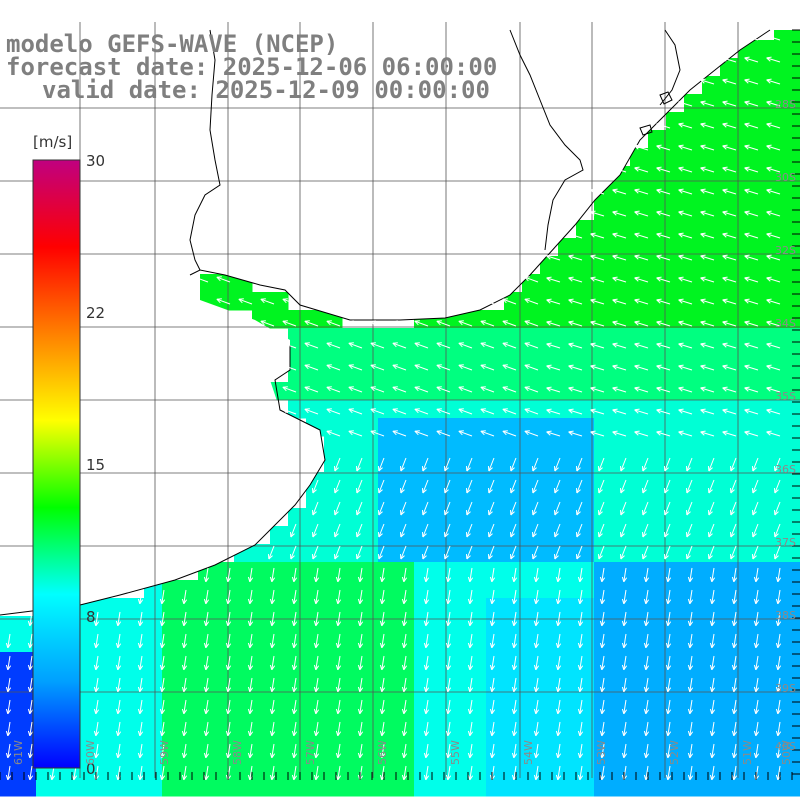 Image resolution: width=800 pixels, height=800 pixels. Describe the element at coordinates (785, 250) in the screenshot. I see `lat-label: 32S` at that location.